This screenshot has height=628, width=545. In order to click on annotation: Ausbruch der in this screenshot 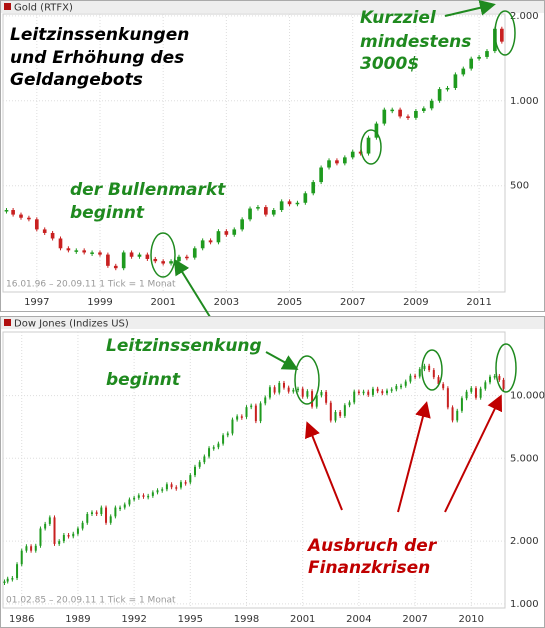, I will do `click(372, 546)`.